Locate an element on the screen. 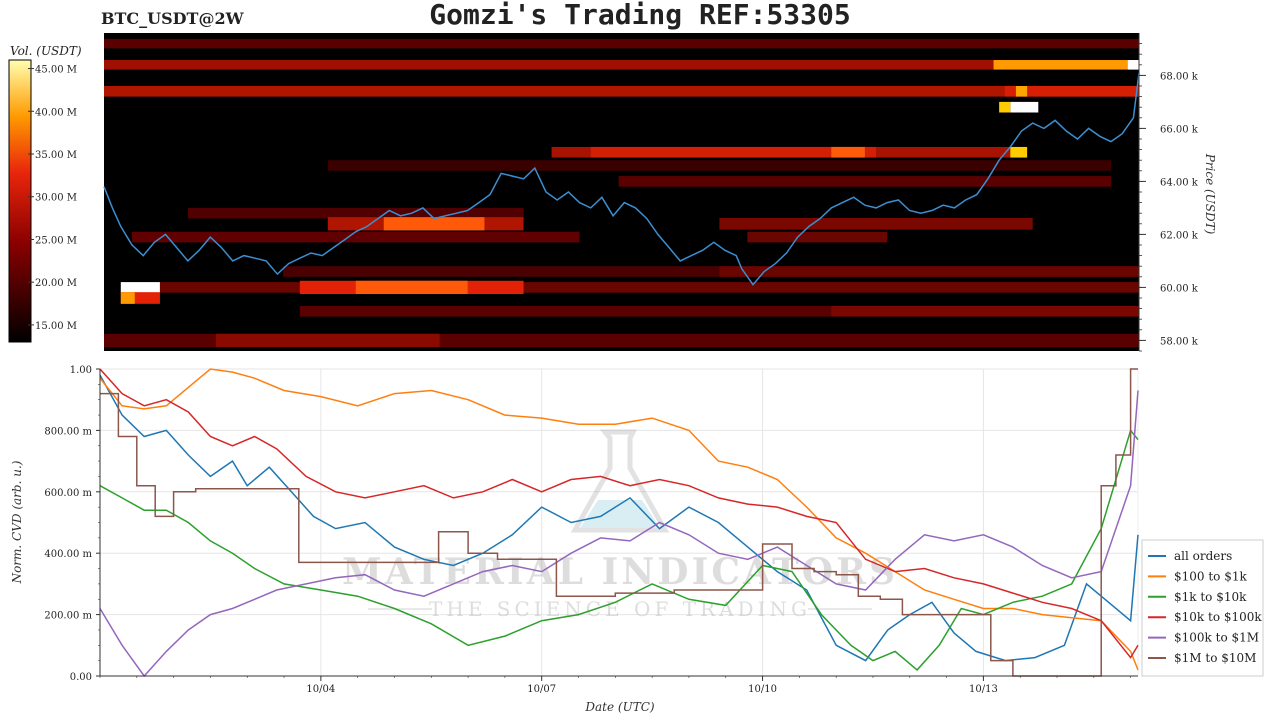 The width and height of the screenshot is (1280, 720). chart-title: Gomzi's Trading REF:53305 is located at coordinates (640, 15).